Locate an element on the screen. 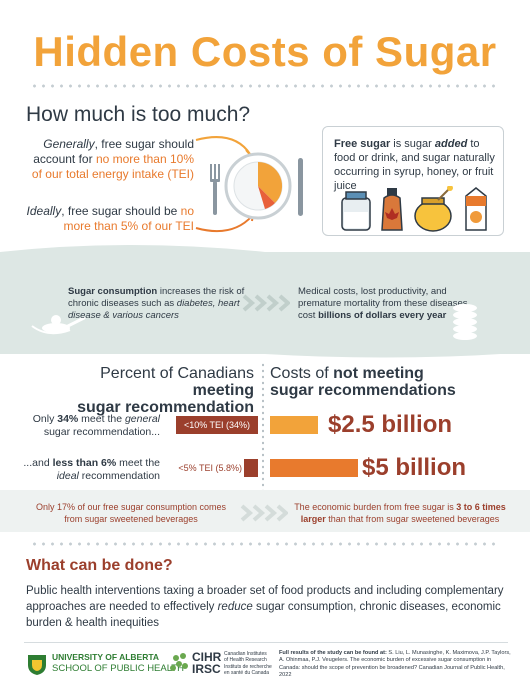  pie-slice-10pct is located at coordinates (270, 182).